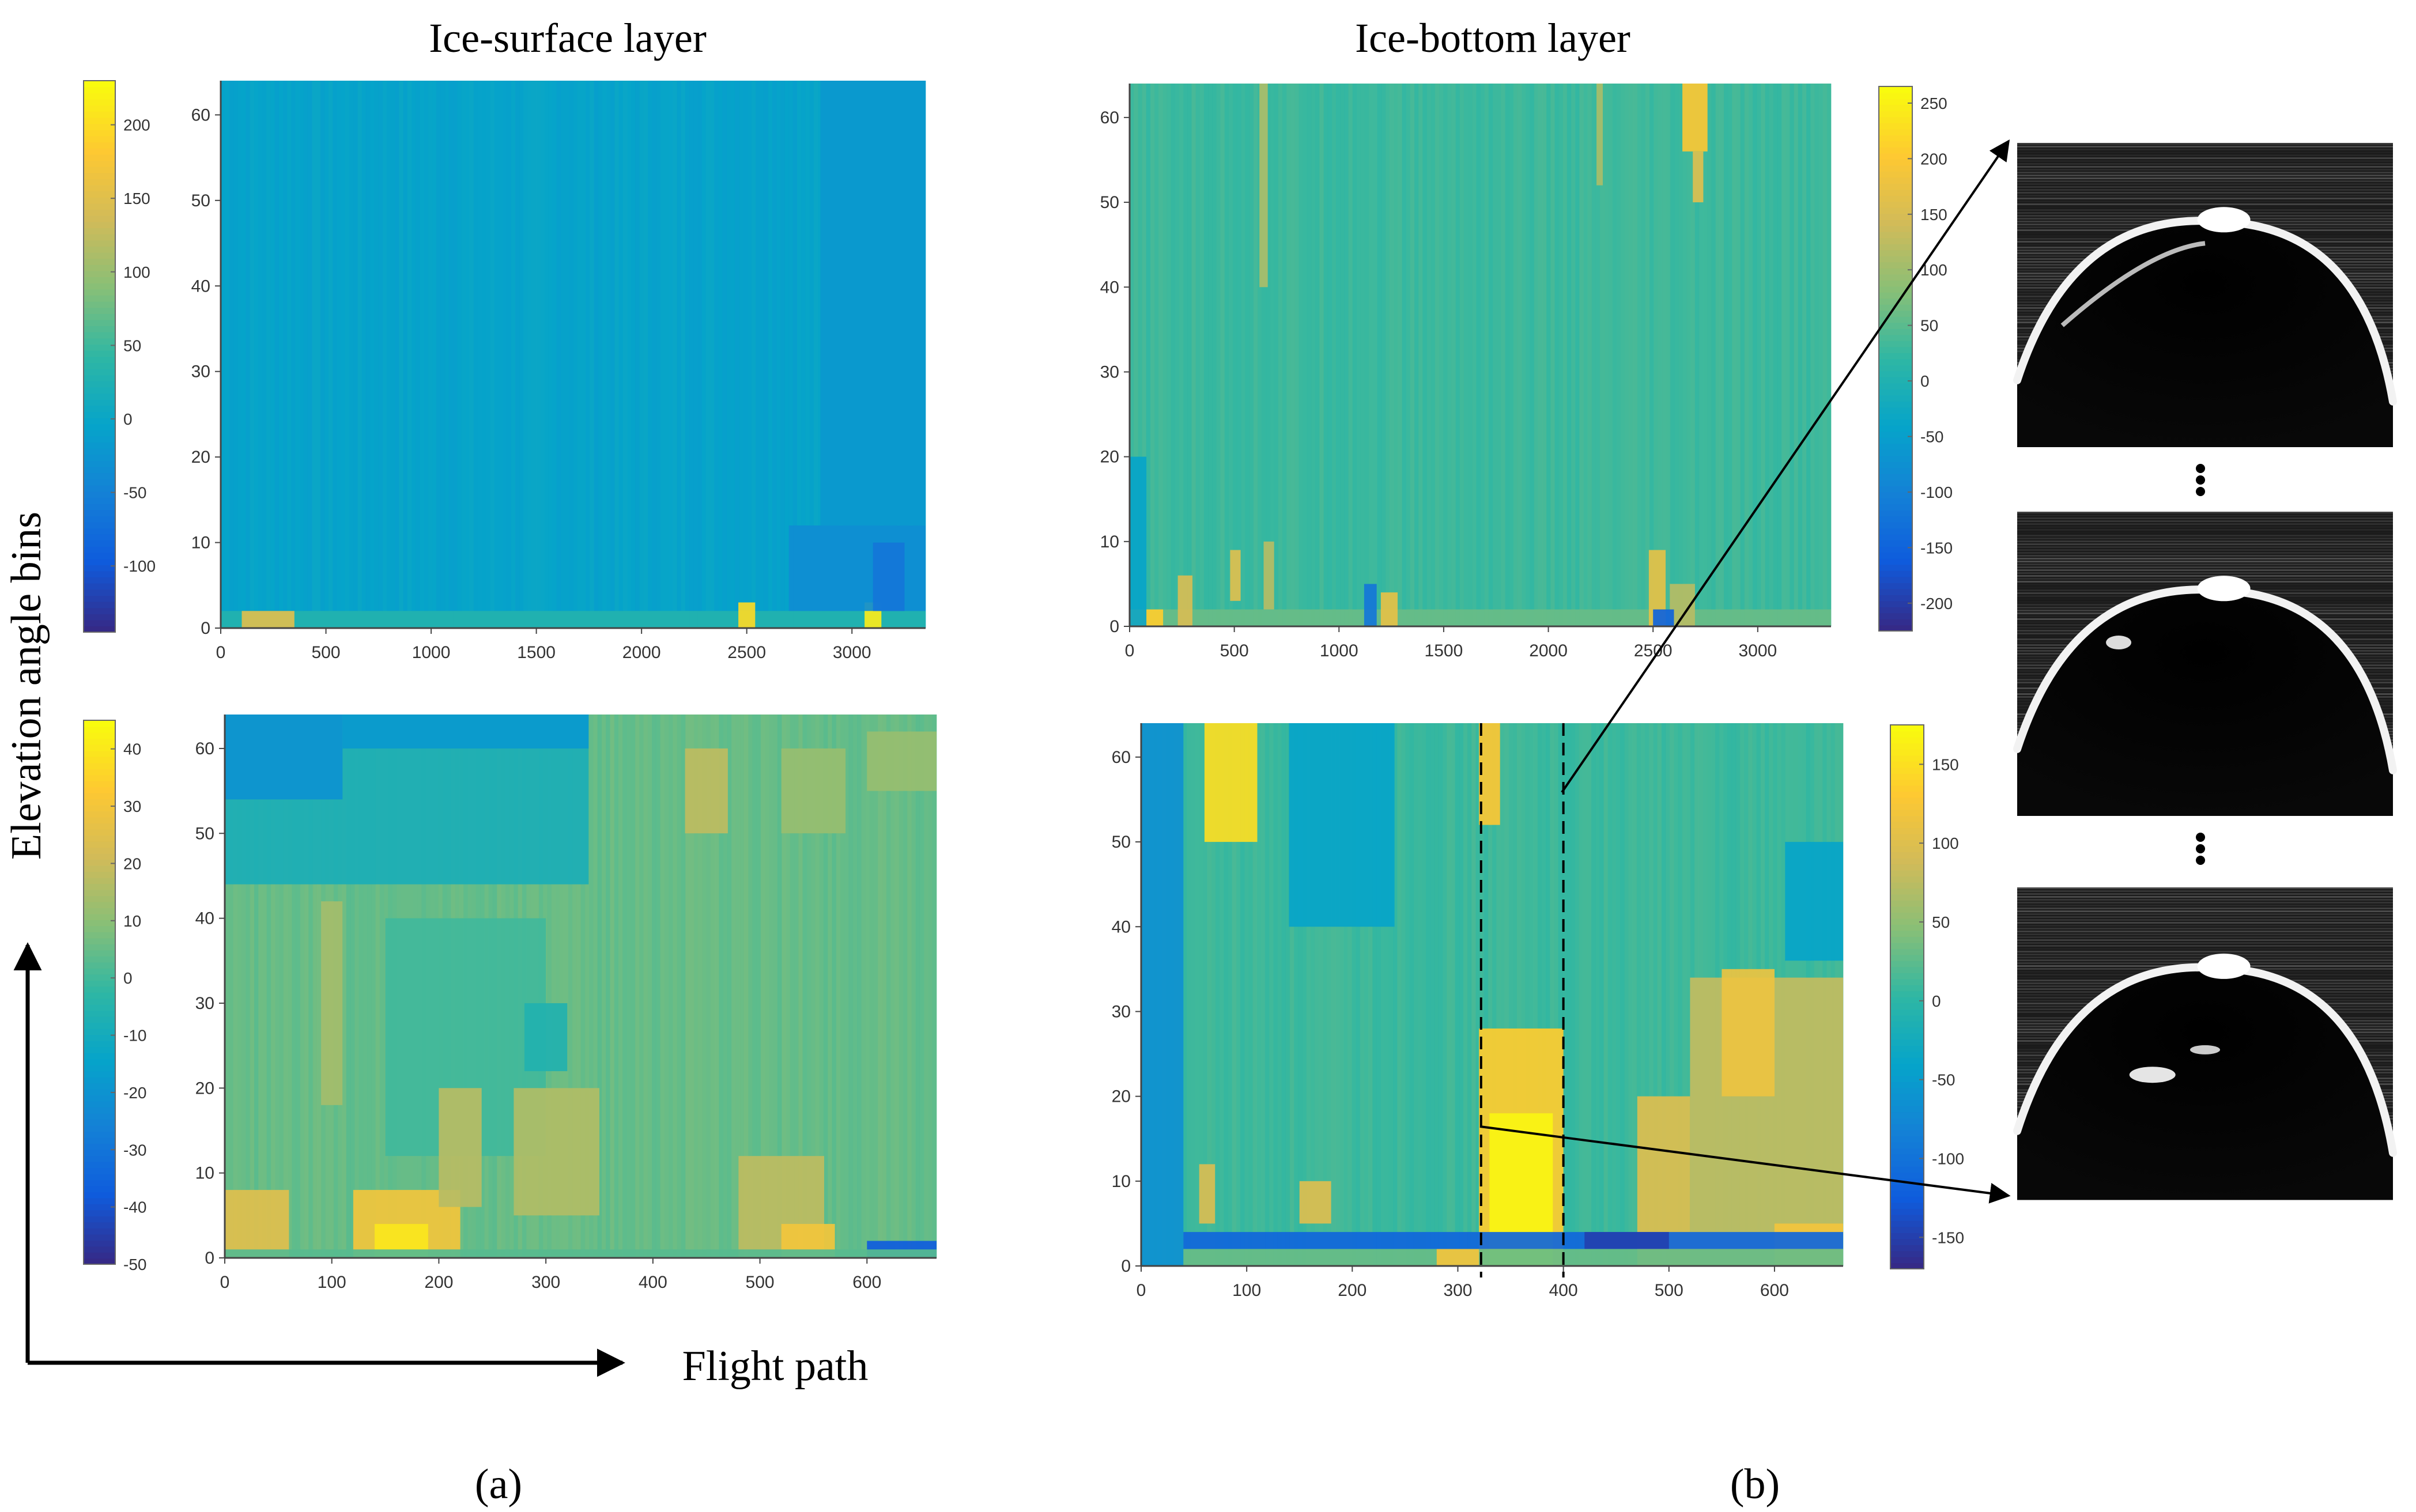 This screenshot has width=2416, height=1512. Describe the element at coordinates (1109, 287) in the screenshot. I see `y-tick-label: 40` at that location.